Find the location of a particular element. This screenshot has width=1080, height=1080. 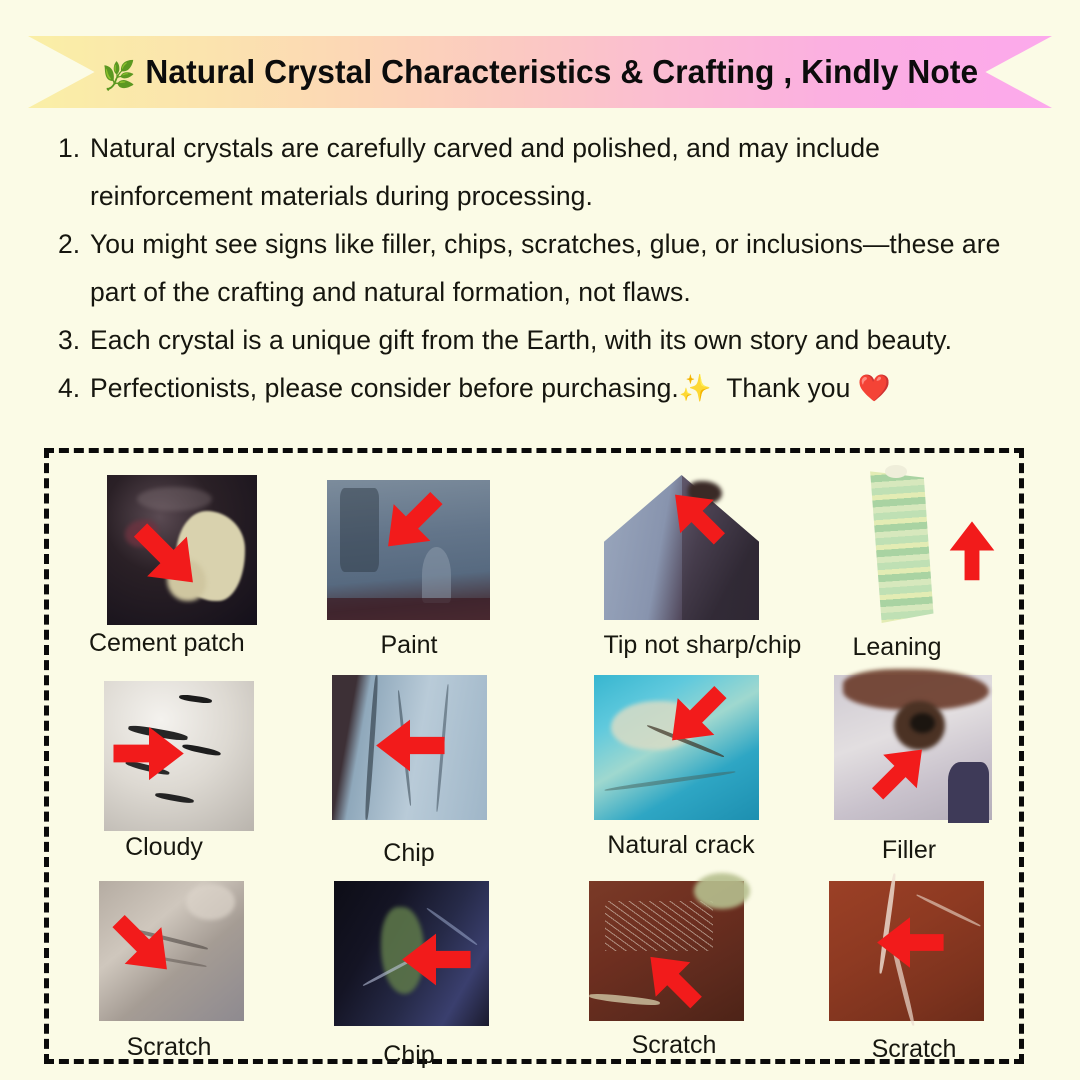

defect-example-caption: Cloudy is located at coordinates (164, 847).